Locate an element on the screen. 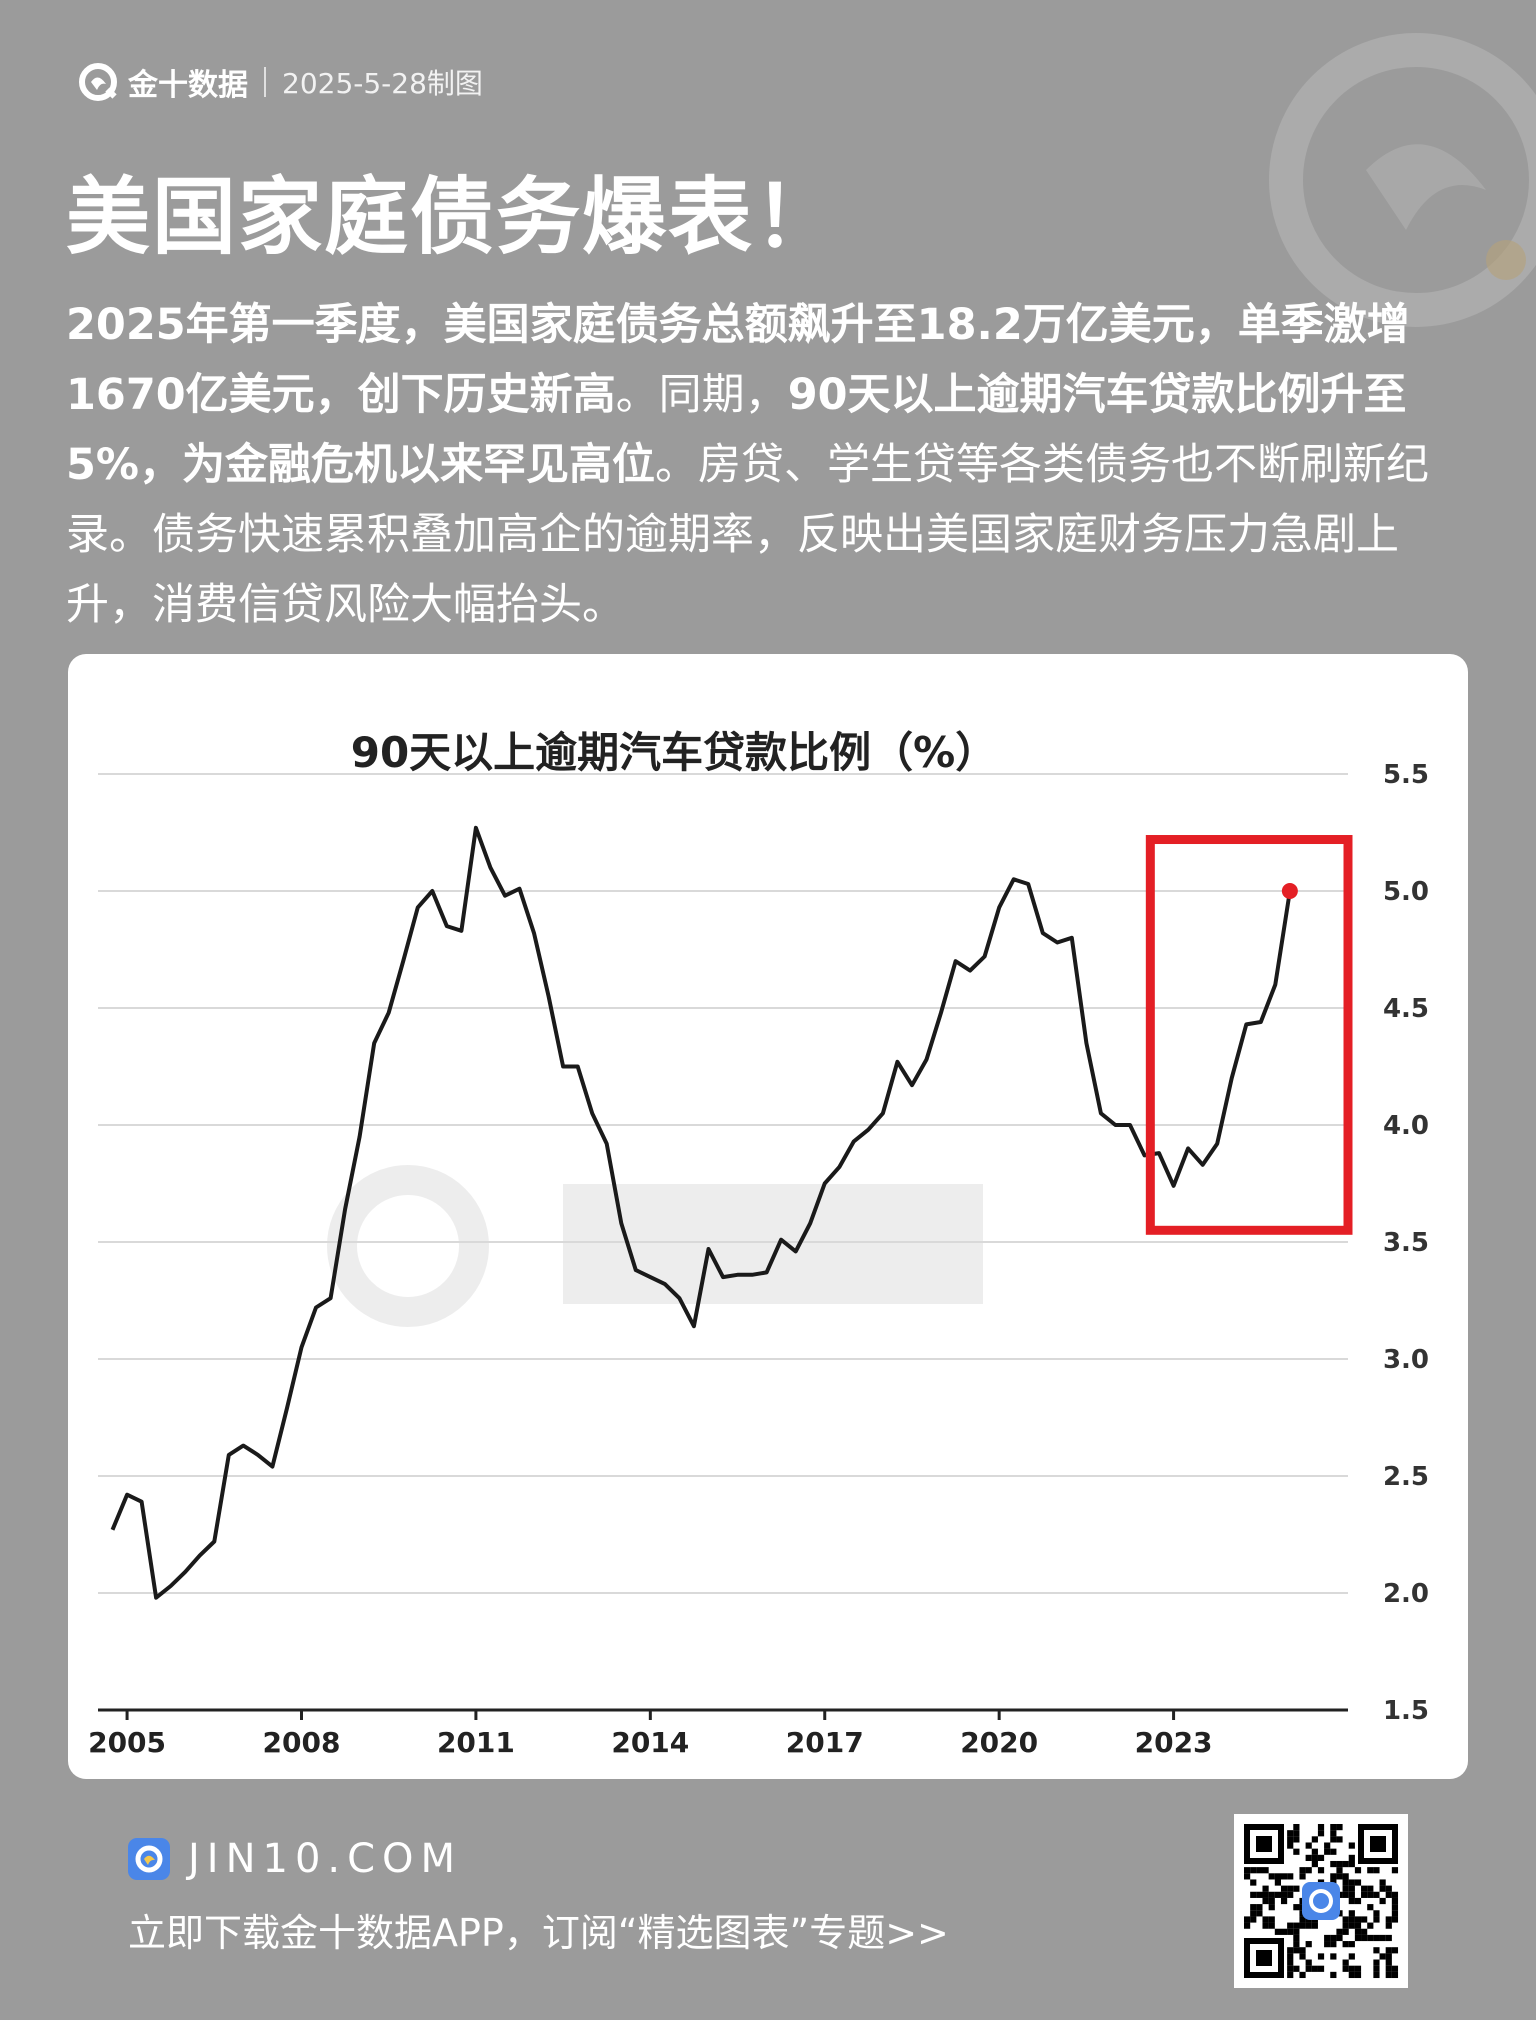 This screenshot has height=2020, width=1536. x-tick-label: 2011 is located at coordinates (476, 1742).